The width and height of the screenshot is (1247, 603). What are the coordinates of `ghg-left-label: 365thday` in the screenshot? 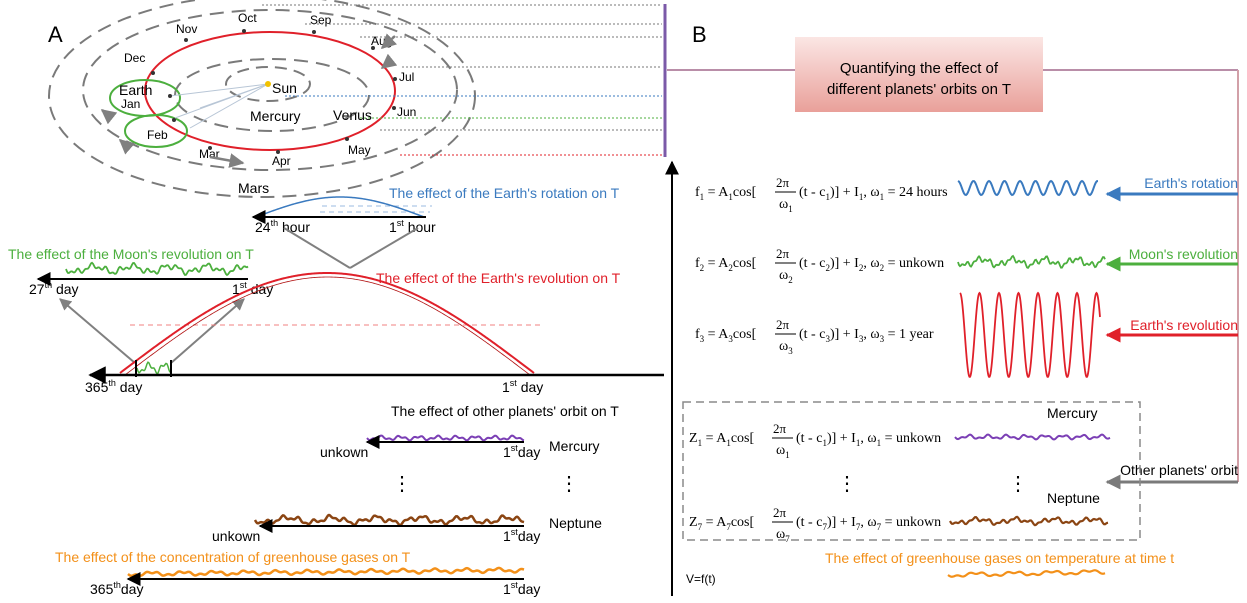 It's located at (116, 588).